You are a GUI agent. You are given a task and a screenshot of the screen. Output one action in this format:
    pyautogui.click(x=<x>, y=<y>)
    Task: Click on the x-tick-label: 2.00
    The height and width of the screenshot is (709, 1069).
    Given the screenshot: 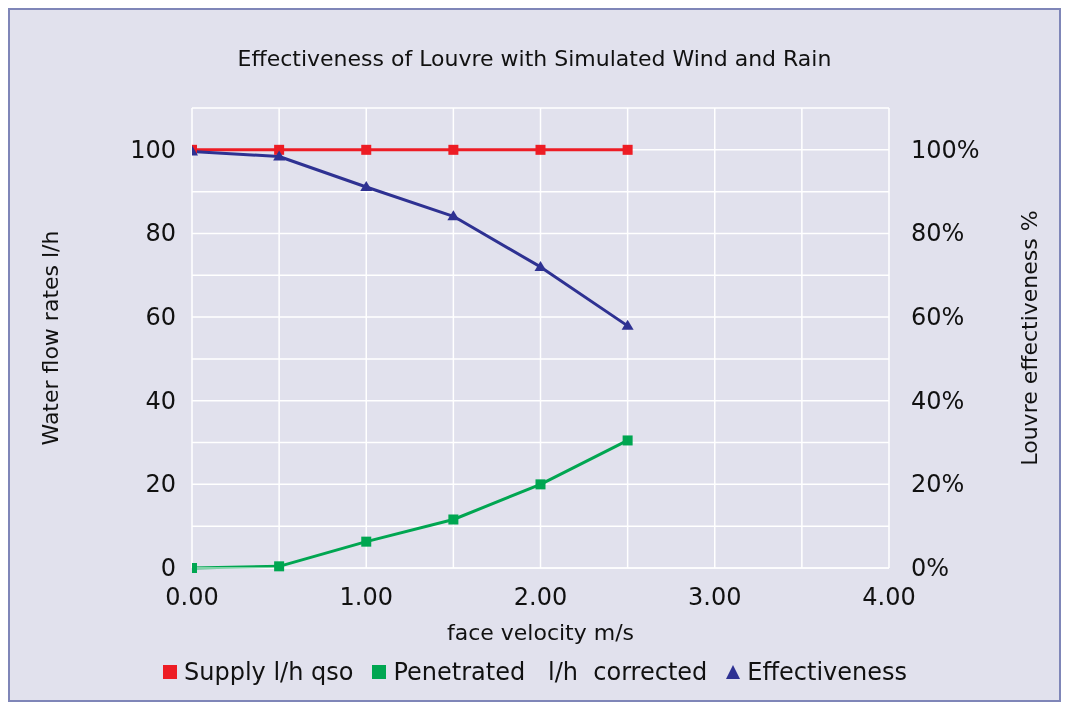 What is the action you would take?
    pyautogui.click(x=540, y=597)
    